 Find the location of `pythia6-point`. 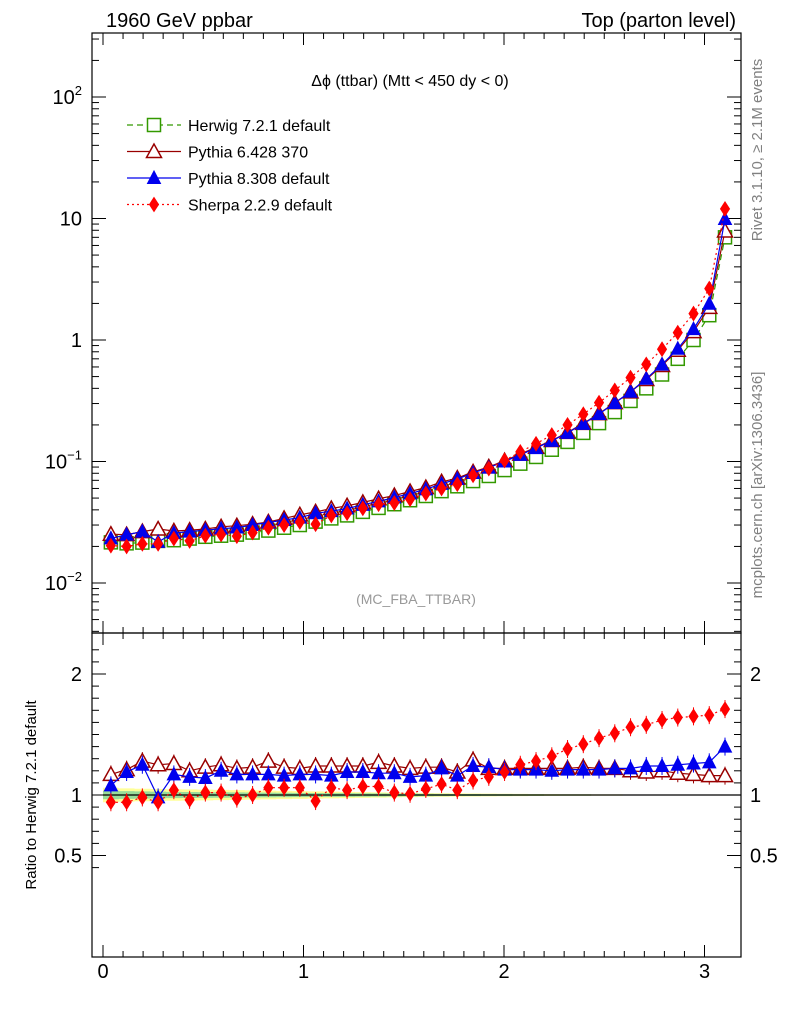

pythia6-point is located at coordinates (158, 528).